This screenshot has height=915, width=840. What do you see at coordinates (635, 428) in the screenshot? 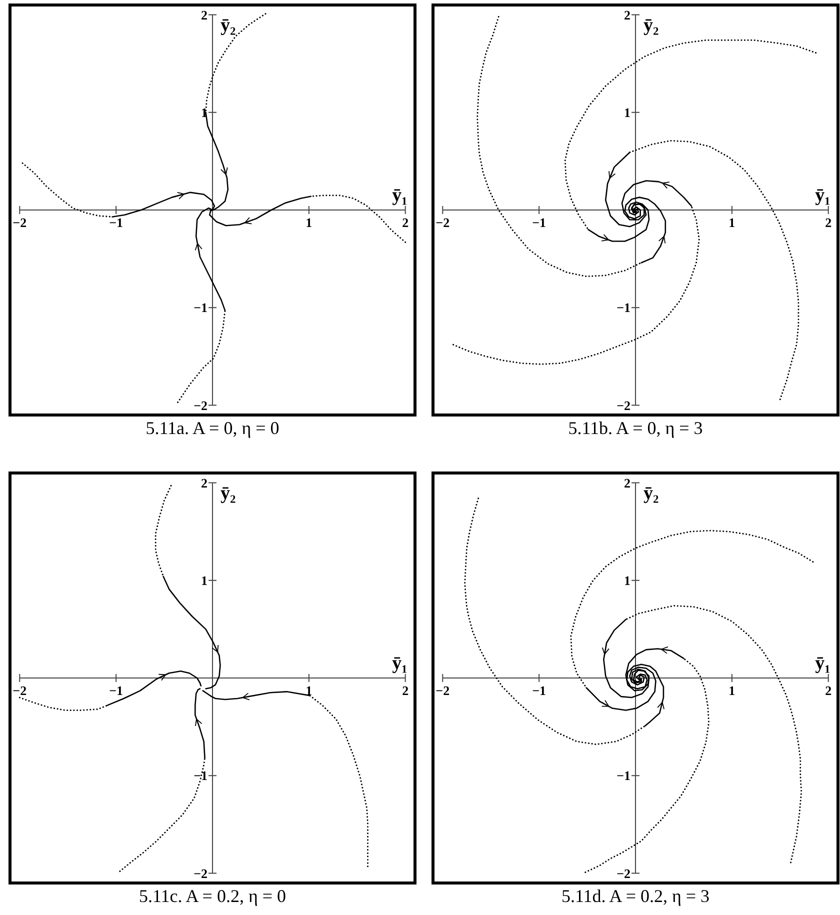
I see `text: 5.11b. A = 0, η = 3` at bounding box center [635, 428].